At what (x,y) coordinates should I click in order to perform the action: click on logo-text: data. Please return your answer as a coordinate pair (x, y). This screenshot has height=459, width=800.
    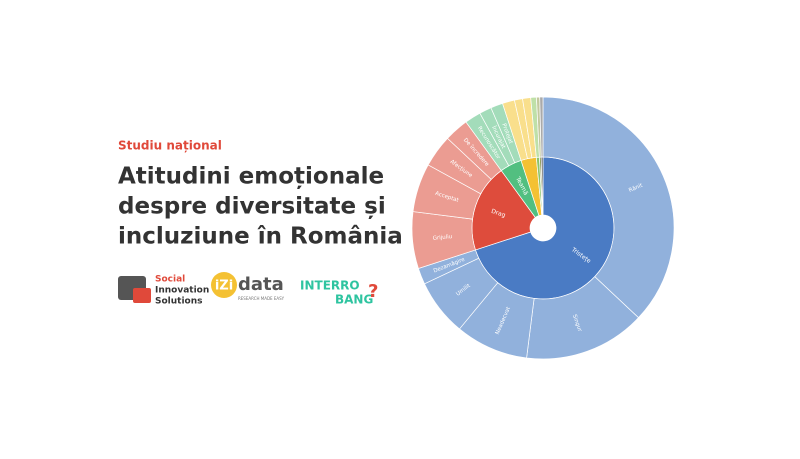
    Looking at the image, I should click on (261, 284).